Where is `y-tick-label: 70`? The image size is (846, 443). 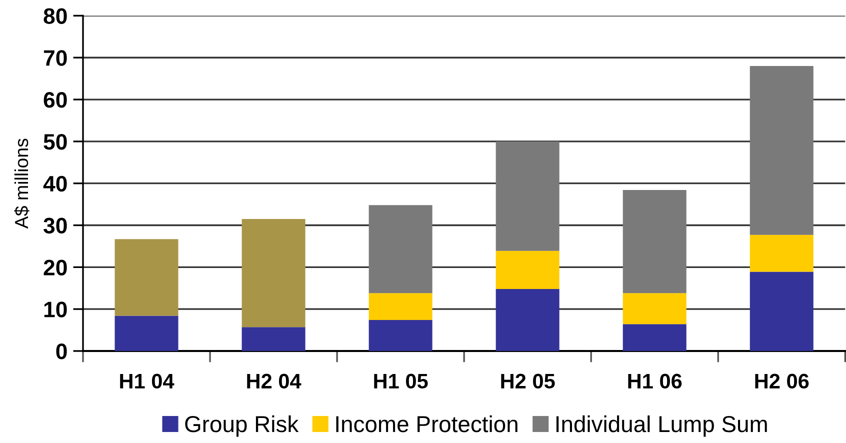
y-tick-label: 70 is located at coordinates (55, 58).